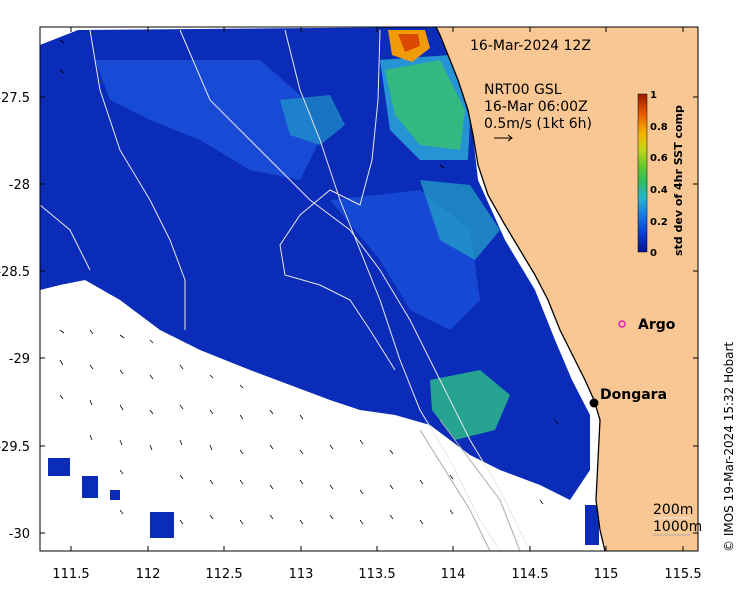 The height and width of the screenshot is (592, 740). What do you see at coordinates (301, 574) in the screenshot?
I see `x-tick-label: 113` at bounding box center [301, 574].